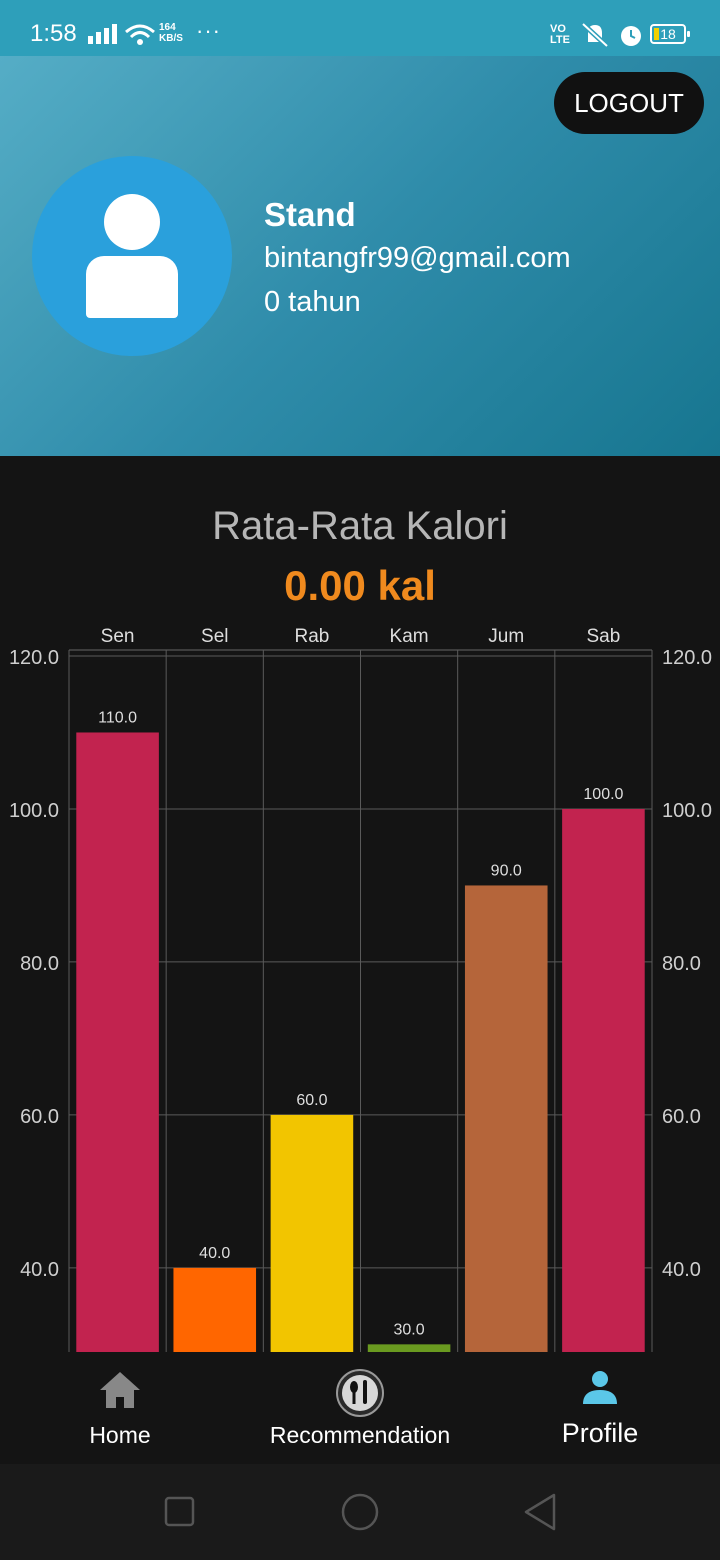  I want to click on volte-indicator: VO LTE, so click(560, 34).